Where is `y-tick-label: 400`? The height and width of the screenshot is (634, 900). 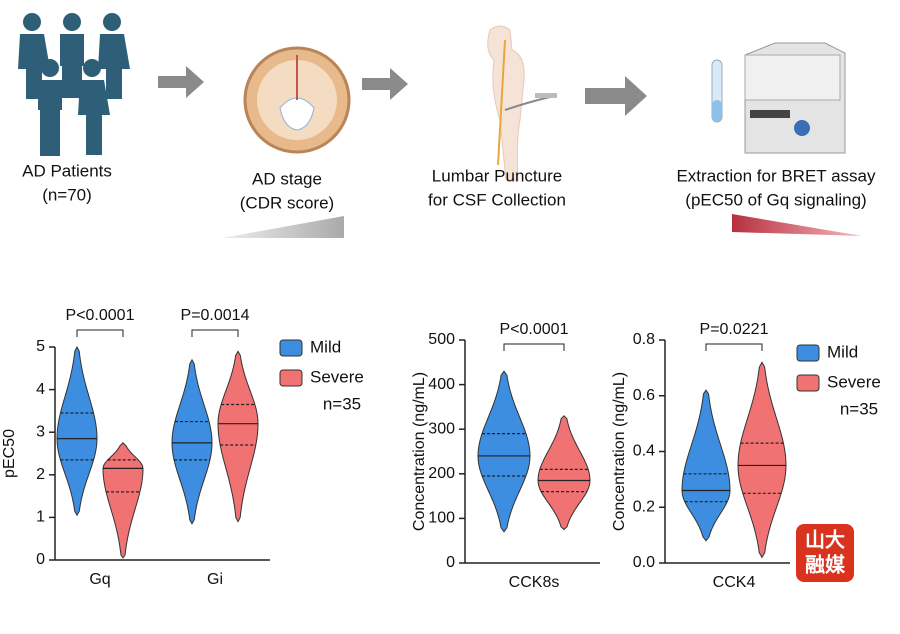 y-tick-label: 400 is located at coordinates (441, 384).